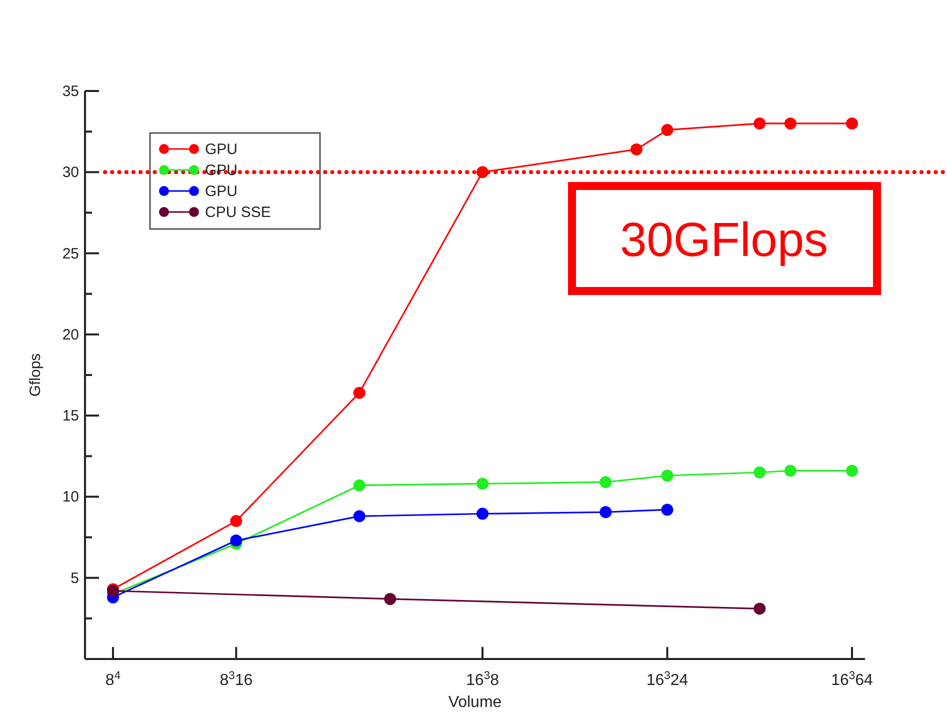 The image size is (947, 717). What do you see at coordinates (852, 679) in the screenshot?
I see `x-tick-label: 16$^{3}$64` at bounding box center [852, 679].